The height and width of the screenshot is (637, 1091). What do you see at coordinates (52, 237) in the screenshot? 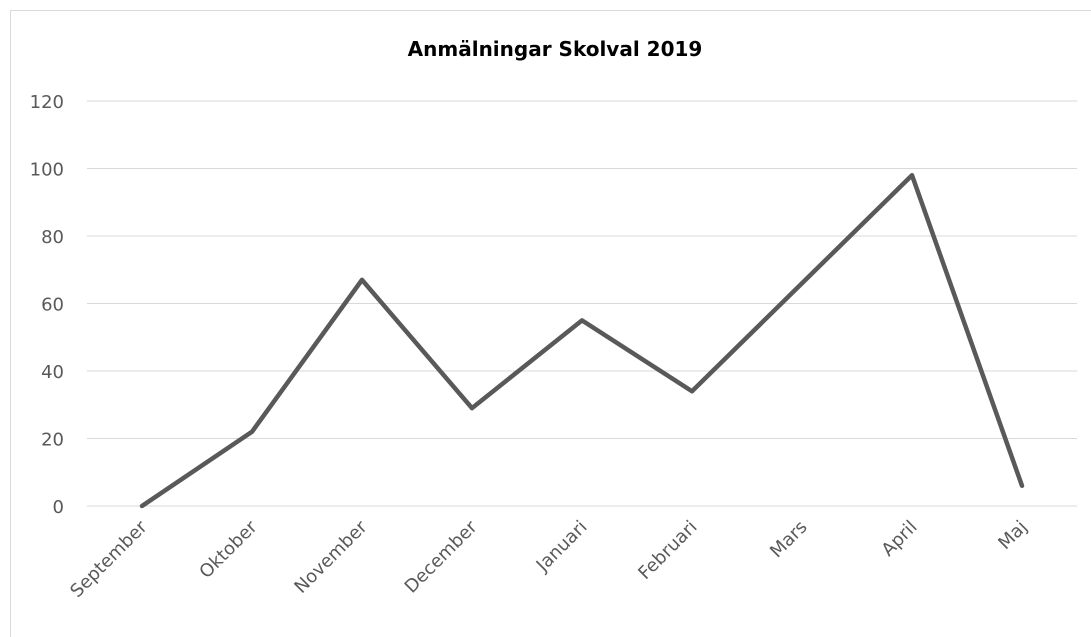
I see `y-tick-label: 80` at bounding box center [52, 237].